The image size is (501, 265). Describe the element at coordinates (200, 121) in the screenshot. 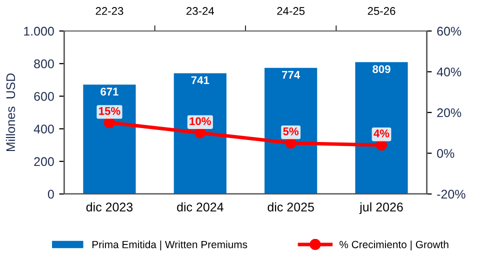

I see `data-label: 10%` at that location.